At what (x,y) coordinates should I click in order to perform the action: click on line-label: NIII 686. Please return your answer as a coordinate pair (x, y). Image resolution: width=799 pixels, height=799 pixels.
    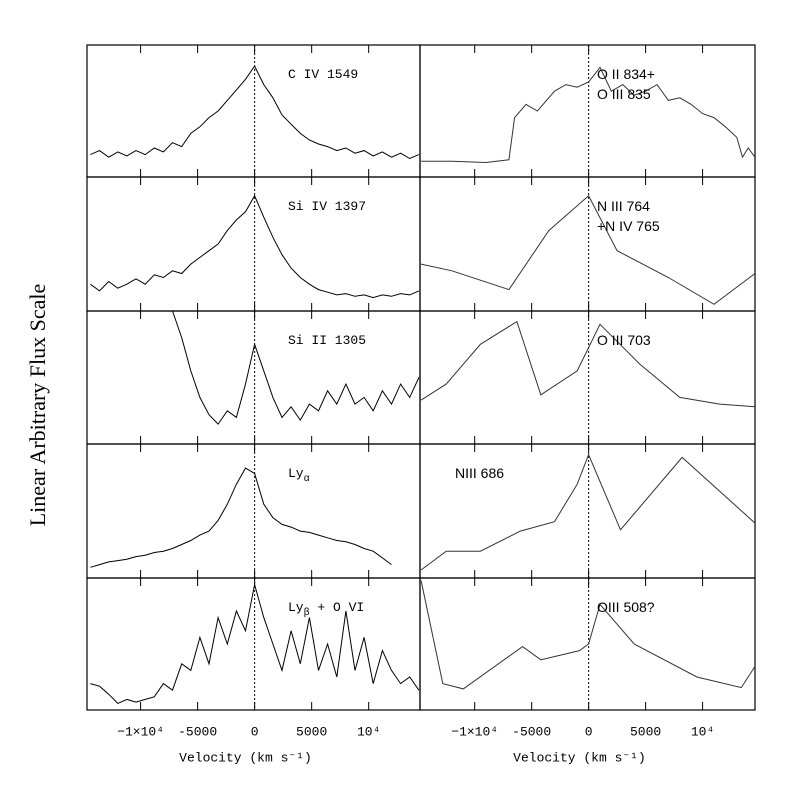
    Looking at the image, I should click on (479, 473).